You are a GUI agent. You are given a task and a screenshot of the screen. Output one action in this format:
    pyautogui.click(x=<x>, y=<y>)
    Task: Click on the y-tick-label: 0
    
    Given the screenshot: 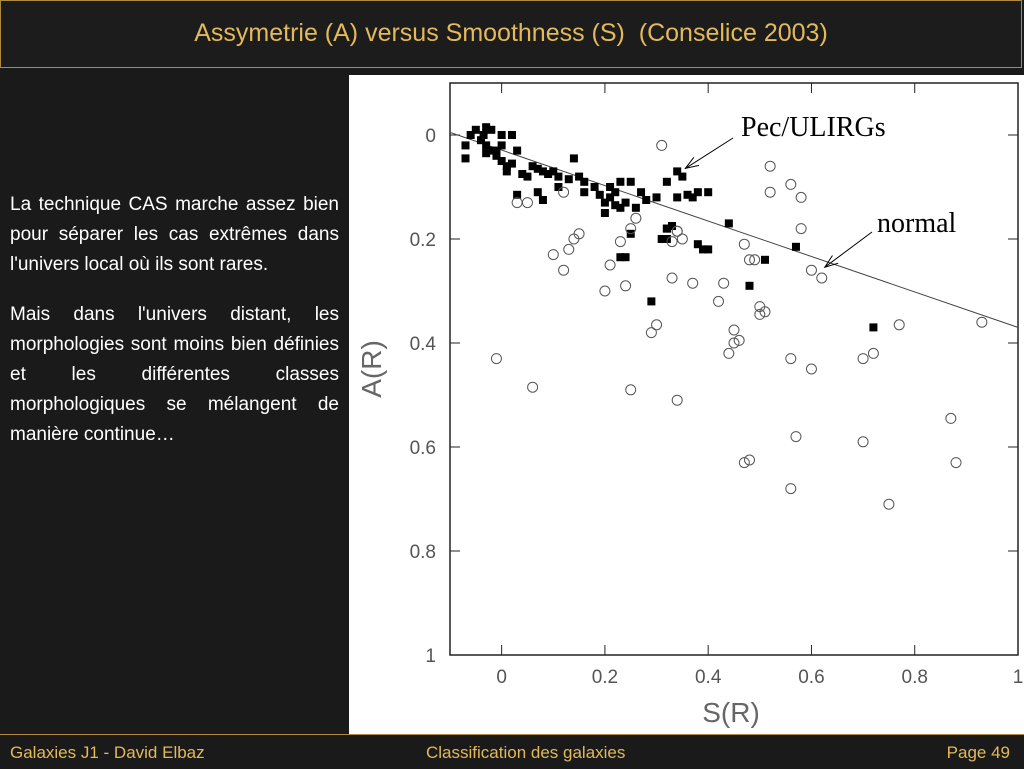 What is the action you would take?
    pyautogui.click(x=430, y=136)
    